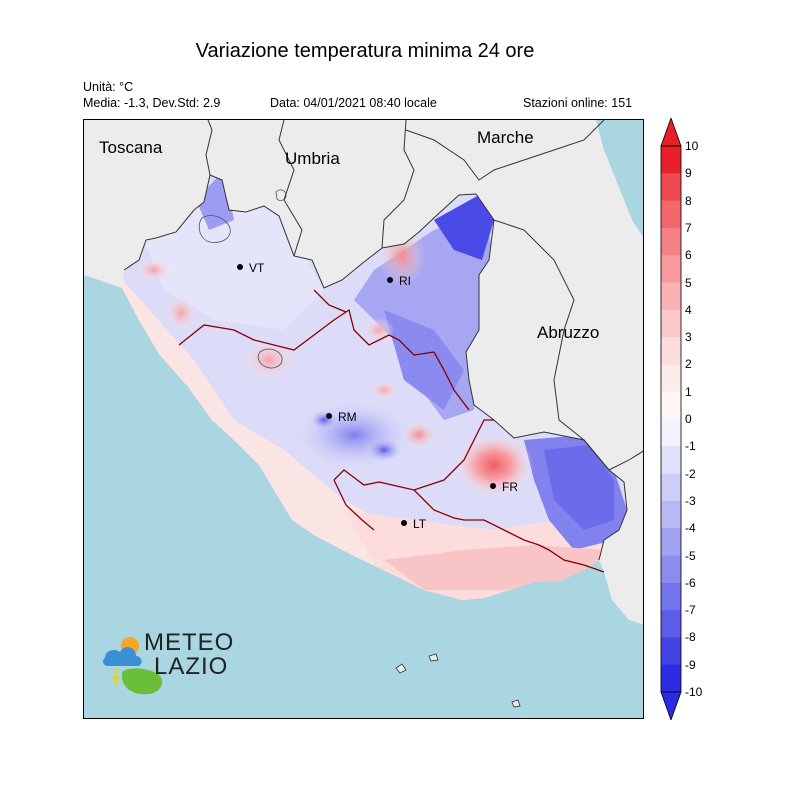 The width and height of the screenshot is (800, 800). I want to click on svg-text: VT, so click(257, 268).